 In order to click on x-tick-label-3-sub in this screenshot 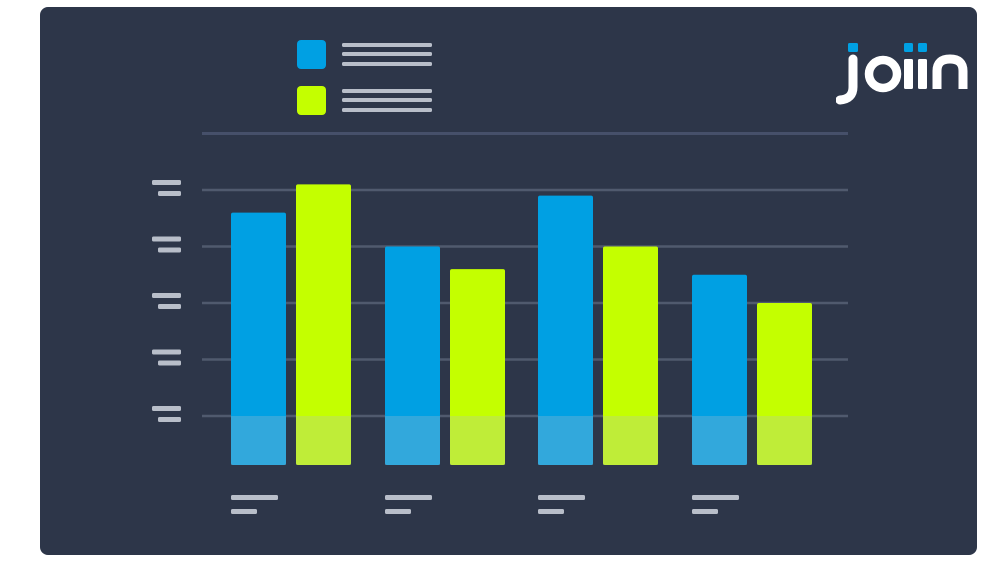, I will do `click(551, 511)`.